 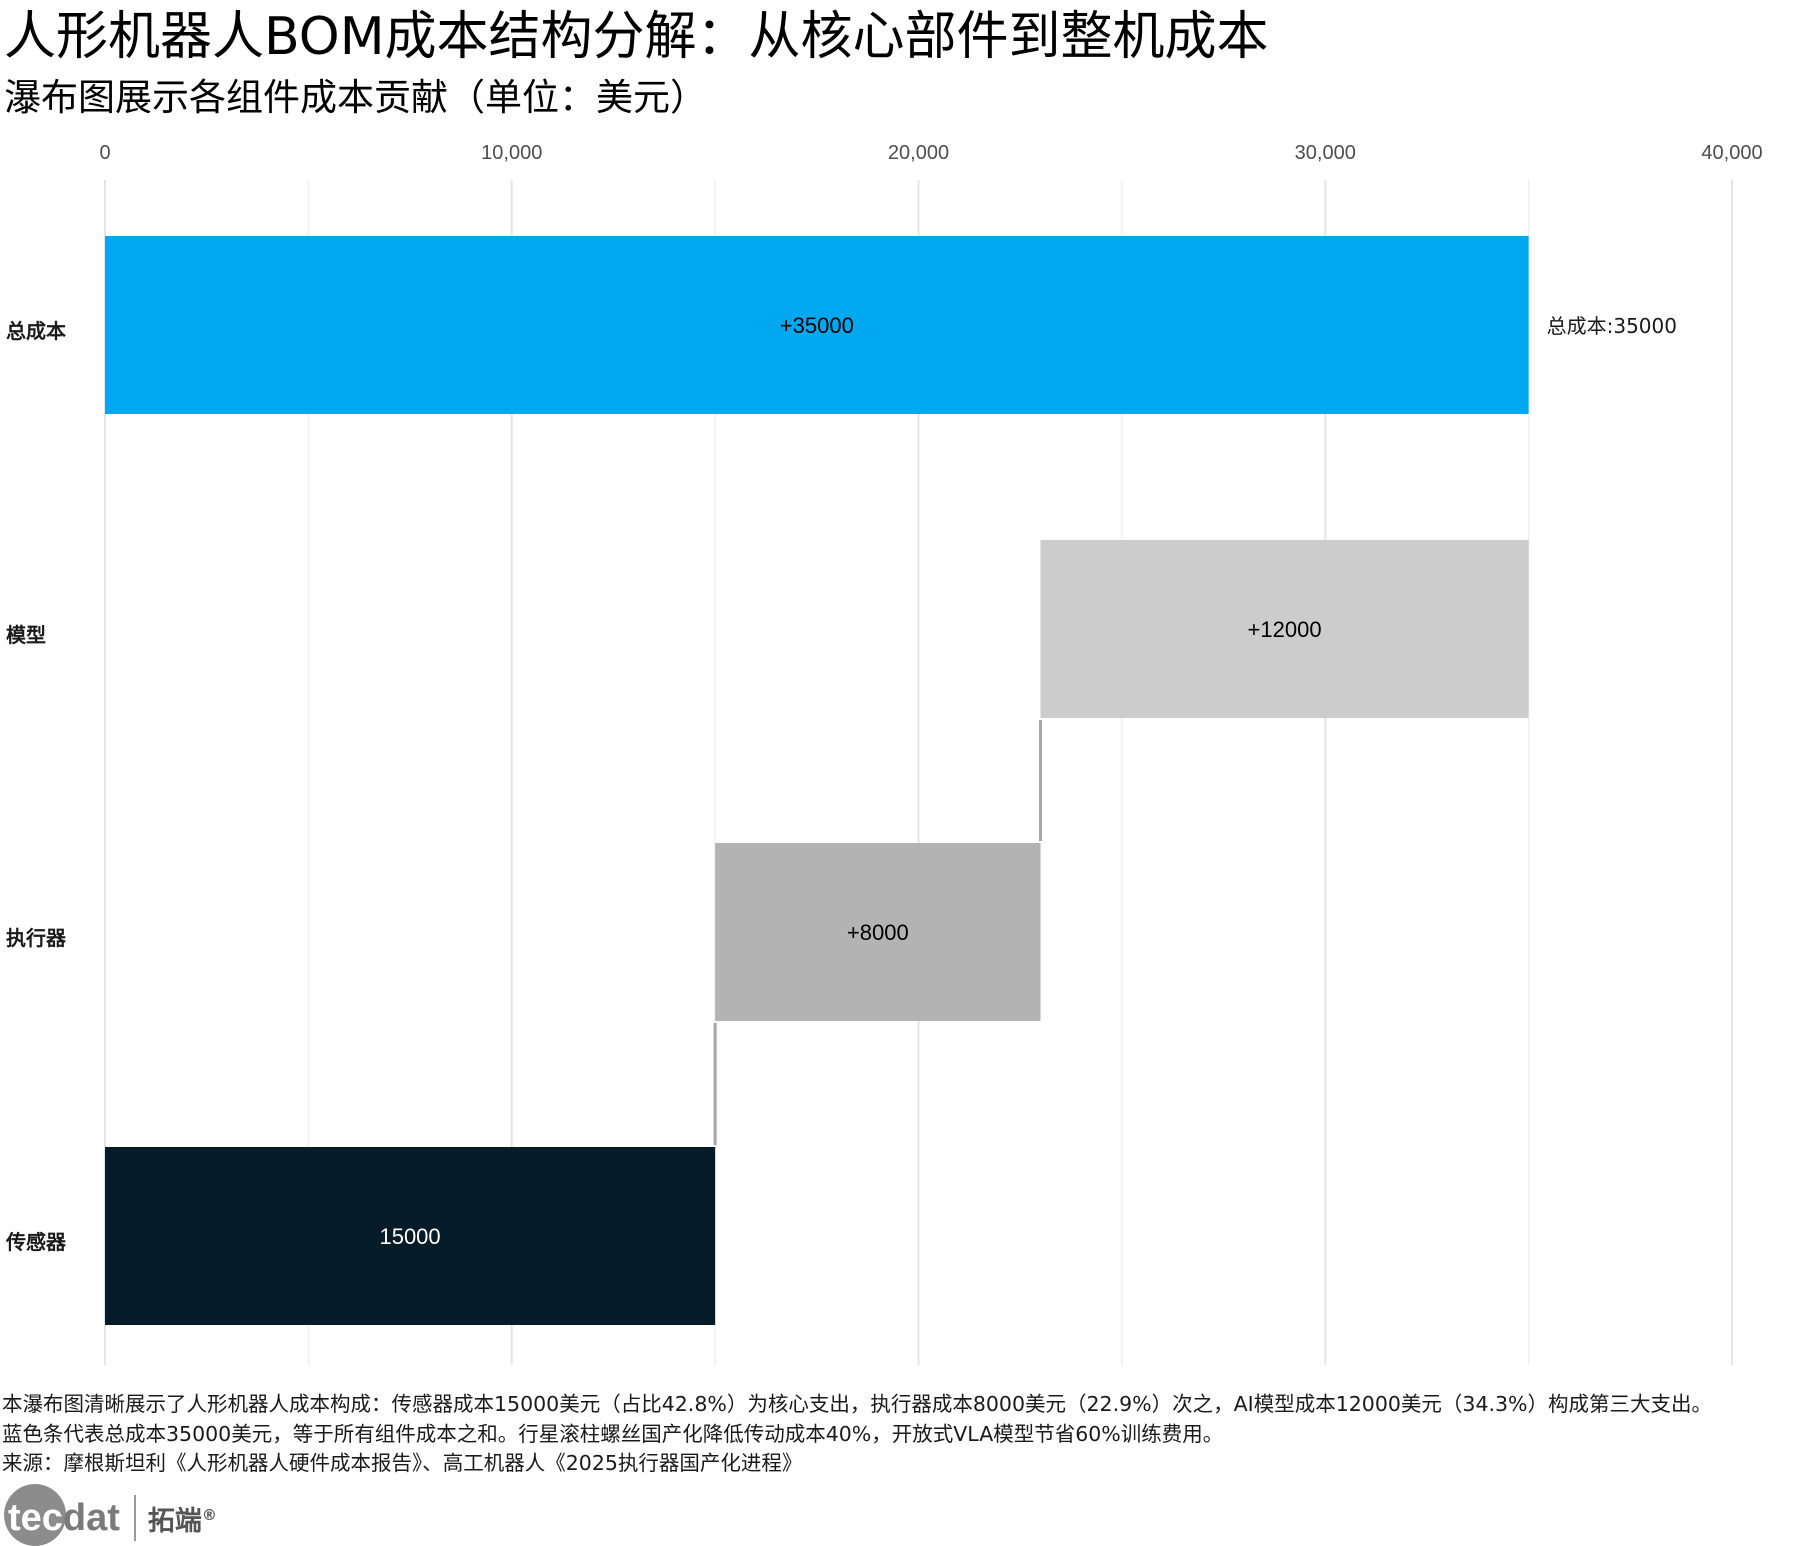 I want to click on registered-mark: ®, so click(x=209, y=1514).